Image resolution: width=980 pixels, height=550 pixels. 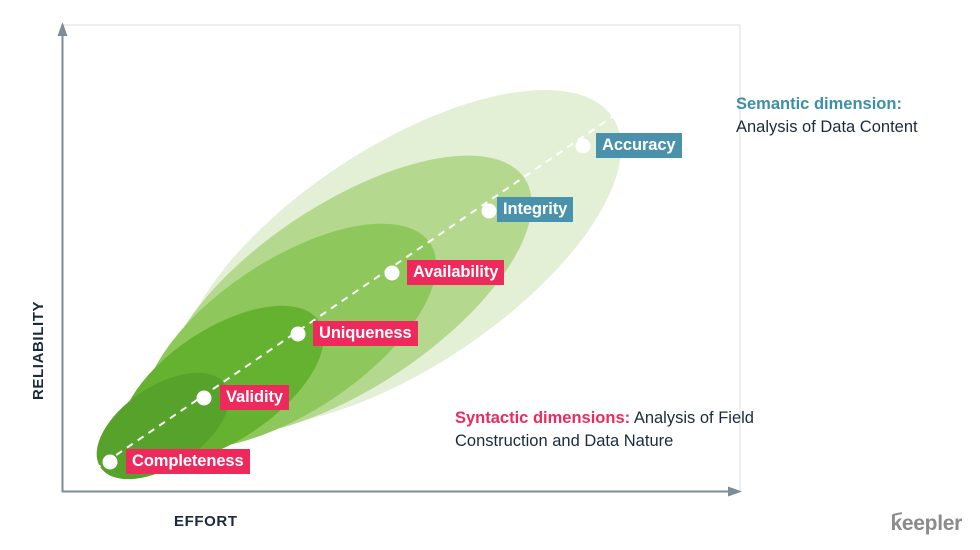 I want to click on x-axis-arrowhead, so click(x=735, y=491).